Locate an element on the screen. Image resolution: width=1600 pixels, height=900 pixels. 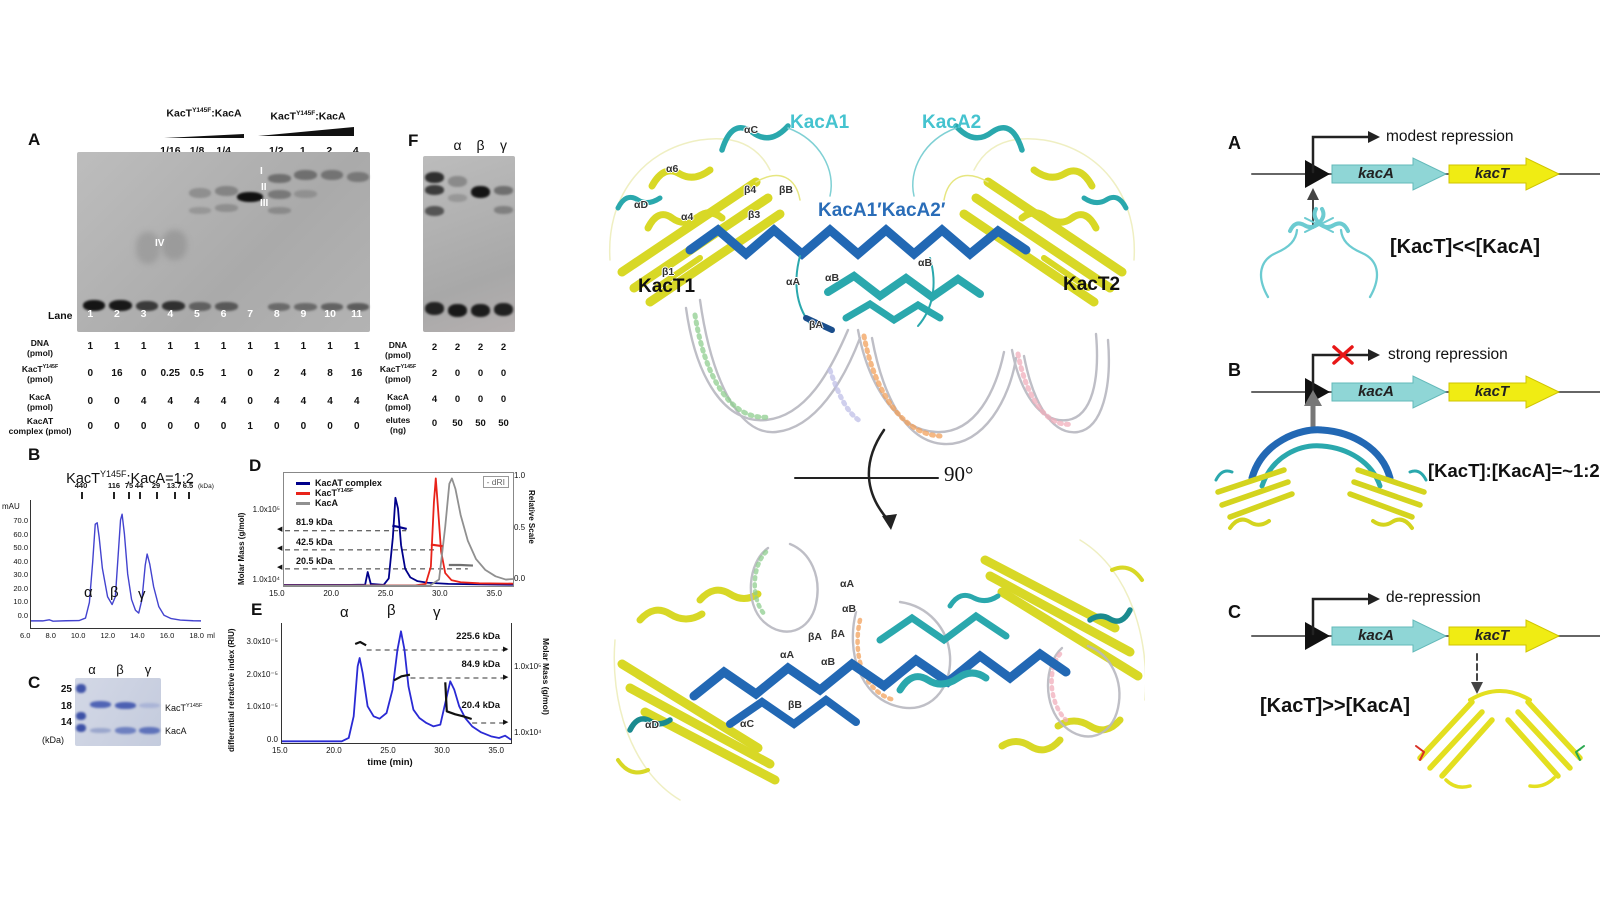
lane-number: 5 is located at coordinates (196, 314).